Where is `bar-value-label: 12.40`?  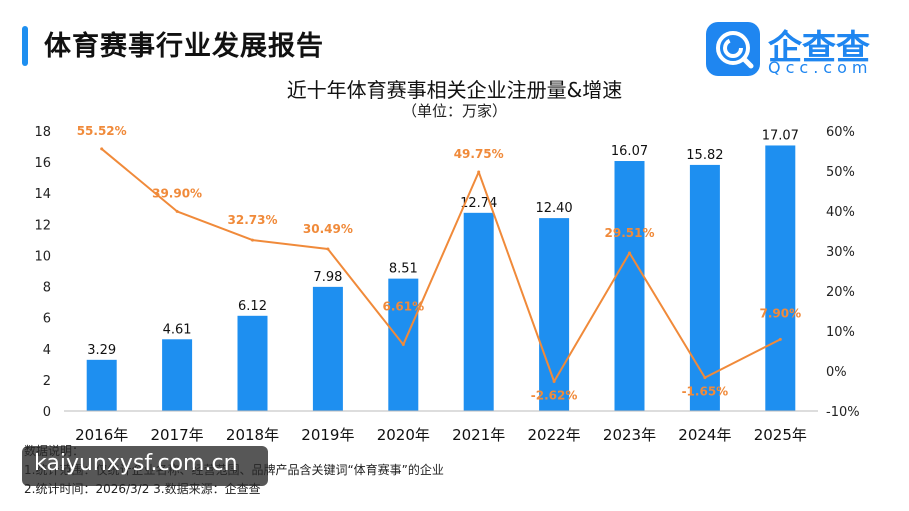
bar-value-label: 12.40 is located at coordinates (553, 208).